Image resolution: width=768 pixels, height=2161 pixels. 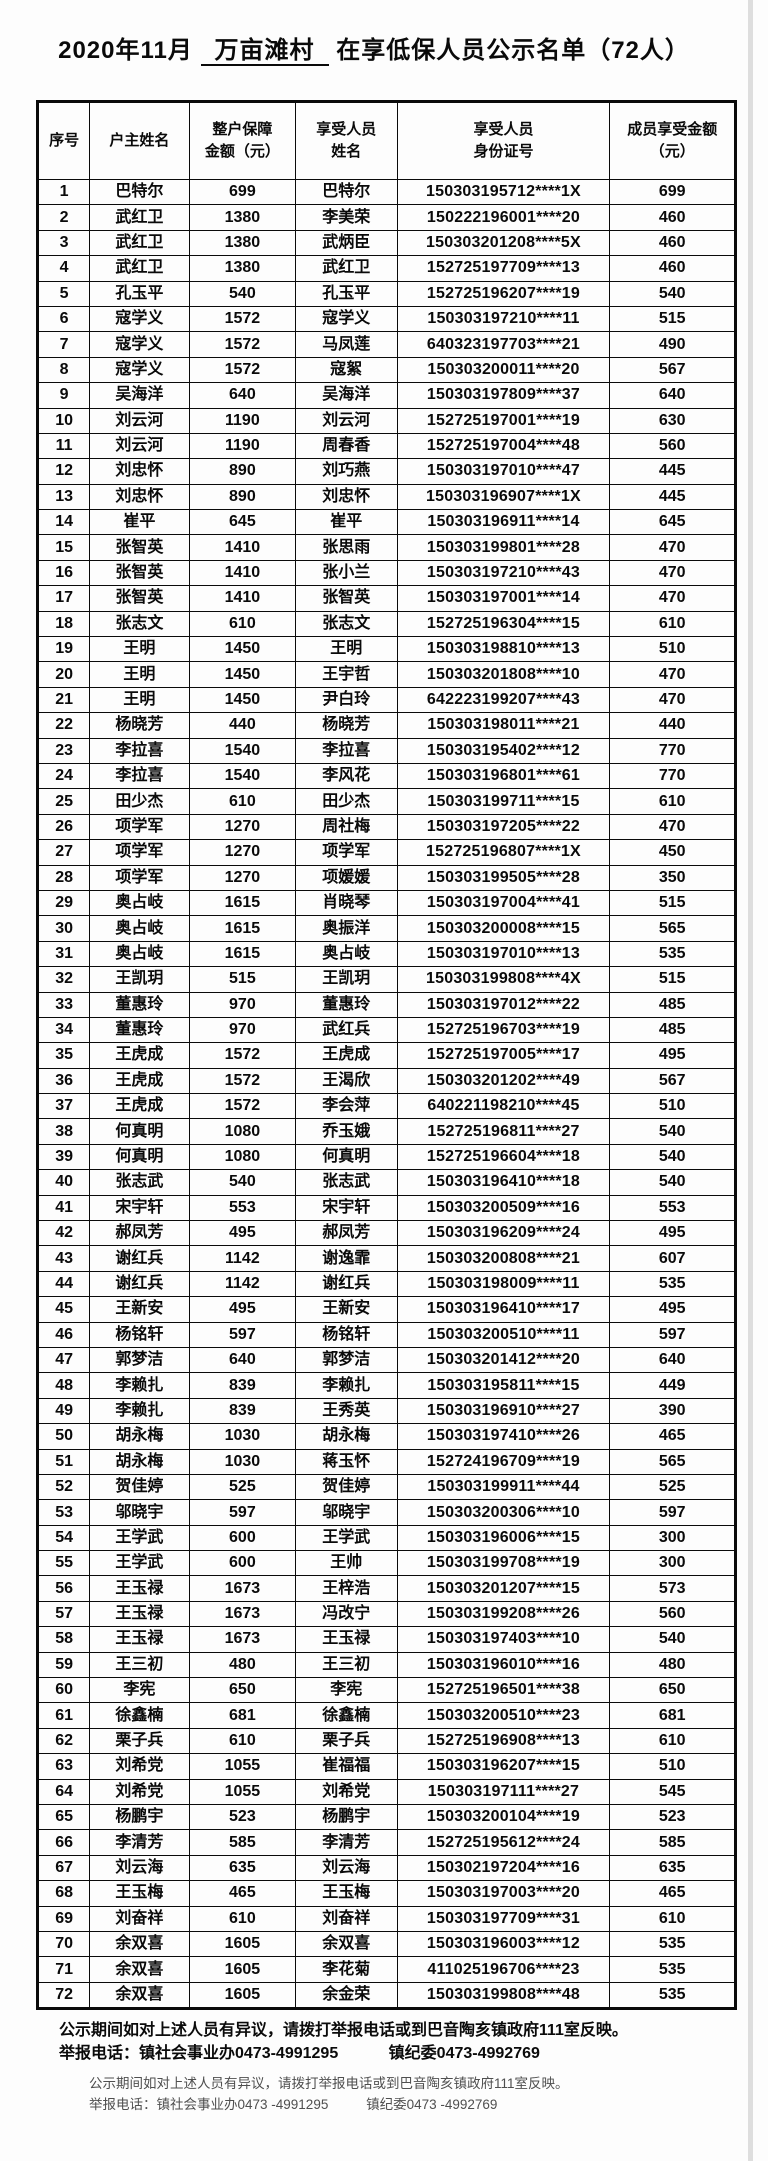 I want to click on table-cell: 68, so click(x=63, y=1893).